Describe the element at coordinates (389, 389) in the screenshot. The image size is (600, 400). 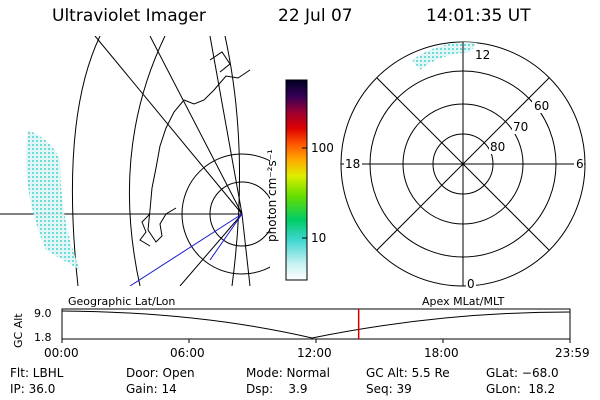
I see `seq-status: Seq: 39` at that location.